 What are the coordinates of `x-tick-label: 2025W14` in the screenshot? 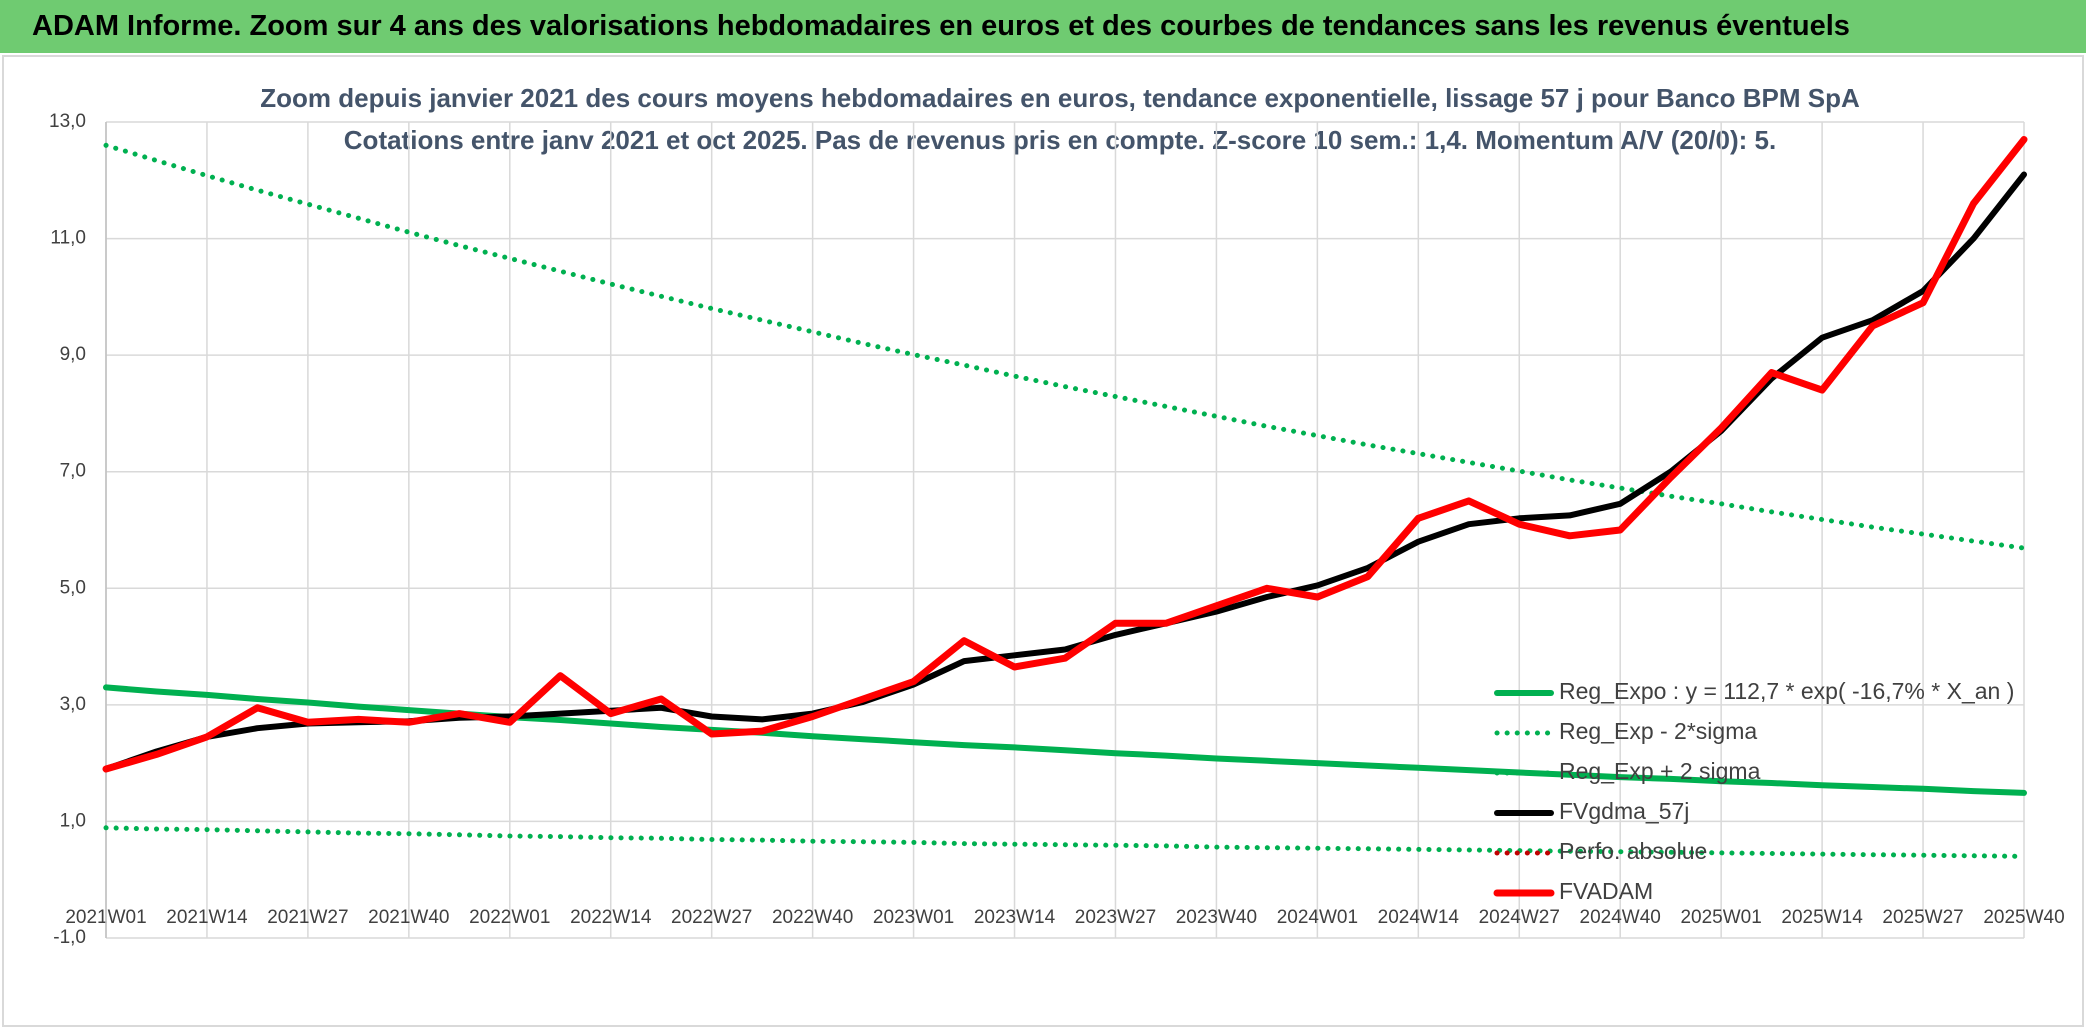 It's located at (1822, 917).